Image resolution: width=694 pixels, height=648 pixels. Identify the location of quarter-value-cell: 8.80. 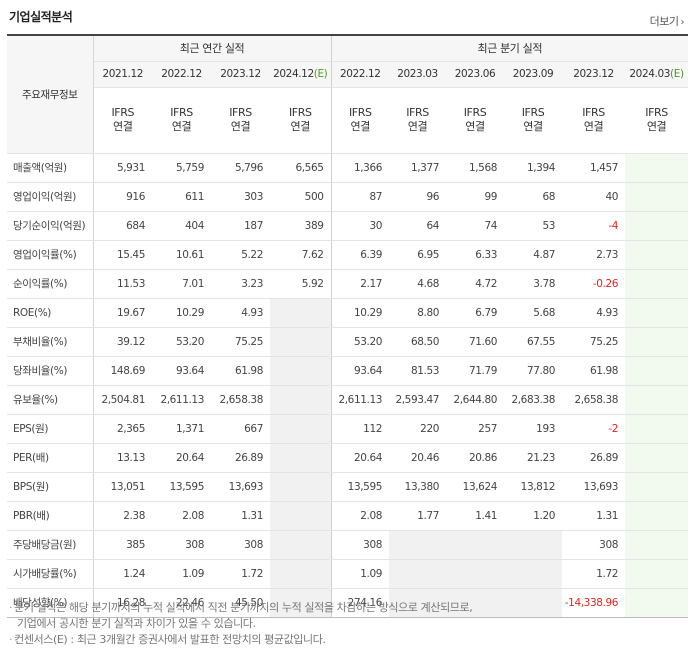
(418, 313).